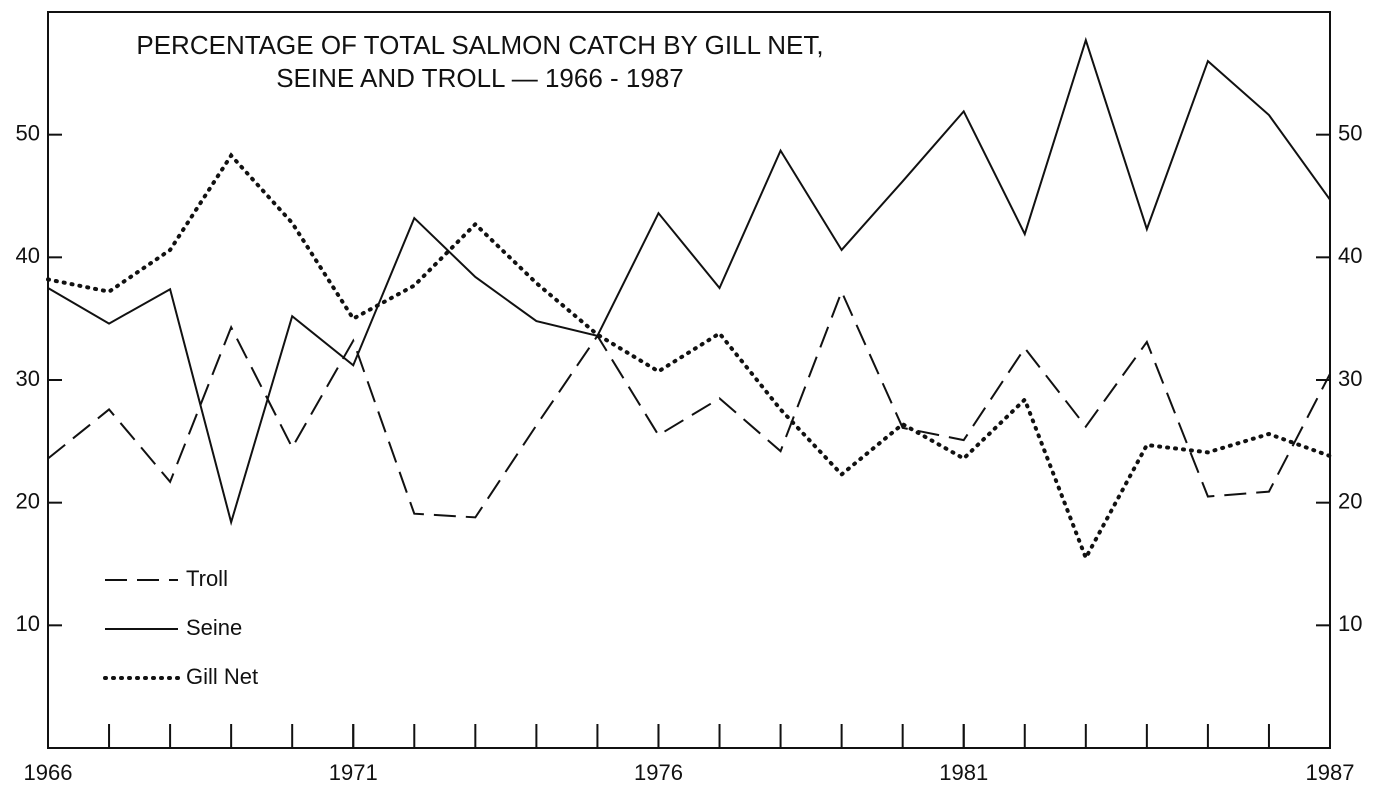 The width and height of the screenshot is (1378, 792). Describe the element at coordinates (963, 772) in the screenshot. I see `x-tick-label: 1981` at that location.